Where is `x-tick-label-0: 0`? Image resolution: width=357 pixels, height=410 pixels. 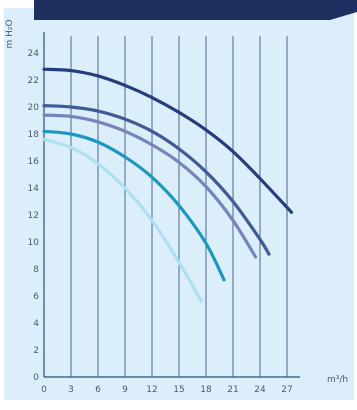 x-tick-label-0: 0 is located at coordinates (44, 390).